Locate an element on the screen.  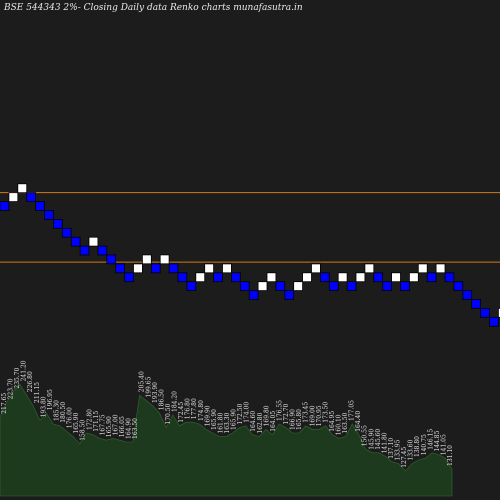
volume-label: 138.80 is located at coordinates (417, 446).